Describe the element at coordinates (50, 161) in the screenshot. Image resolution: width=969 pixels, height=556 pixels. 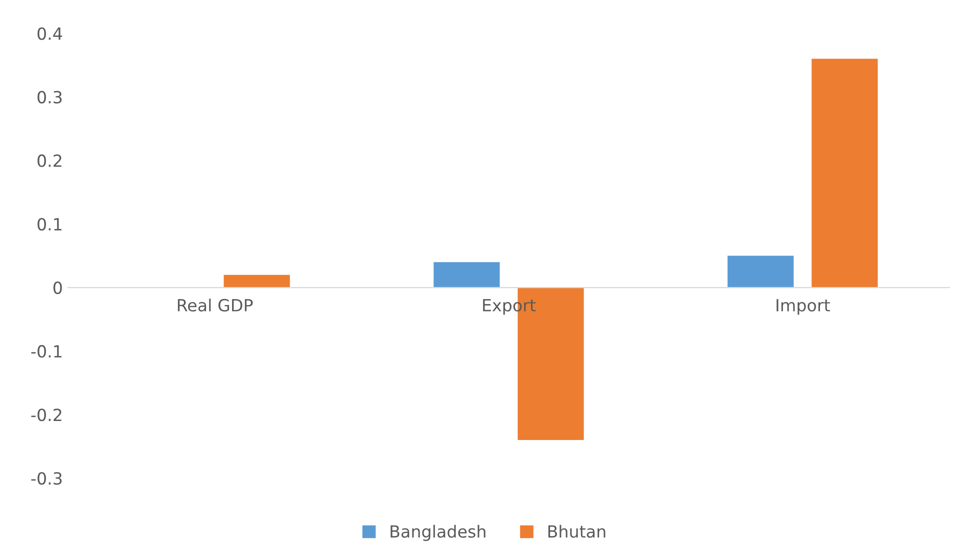
I see `y-tick-label: 0.2` at that location.